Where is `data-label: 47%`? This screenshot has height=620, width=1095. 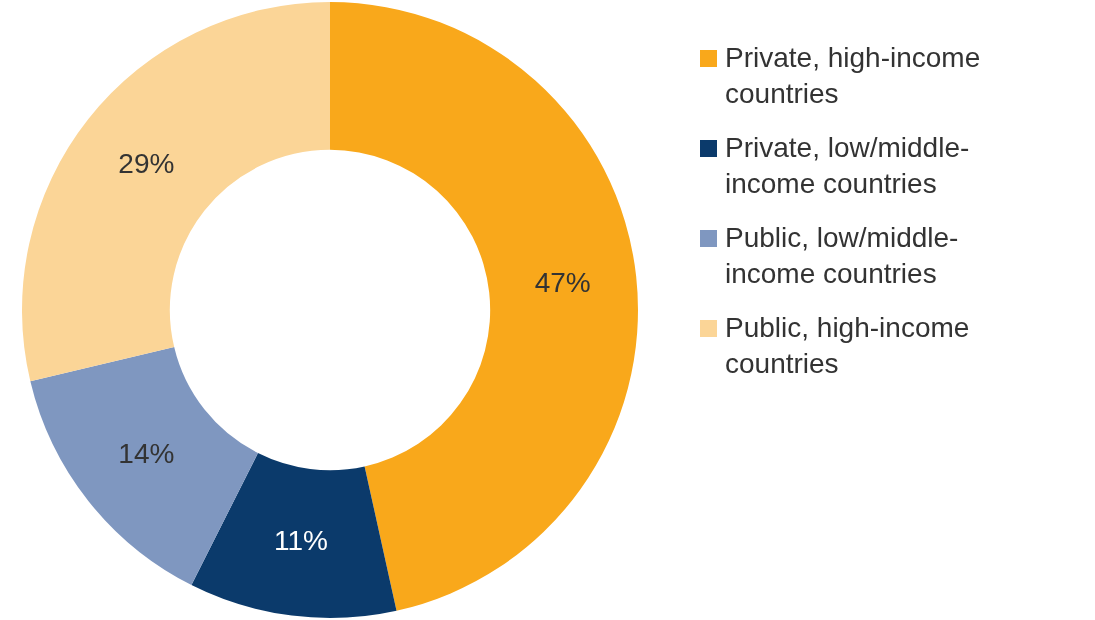
data-label: 47% is located at coordinates (562, 283).